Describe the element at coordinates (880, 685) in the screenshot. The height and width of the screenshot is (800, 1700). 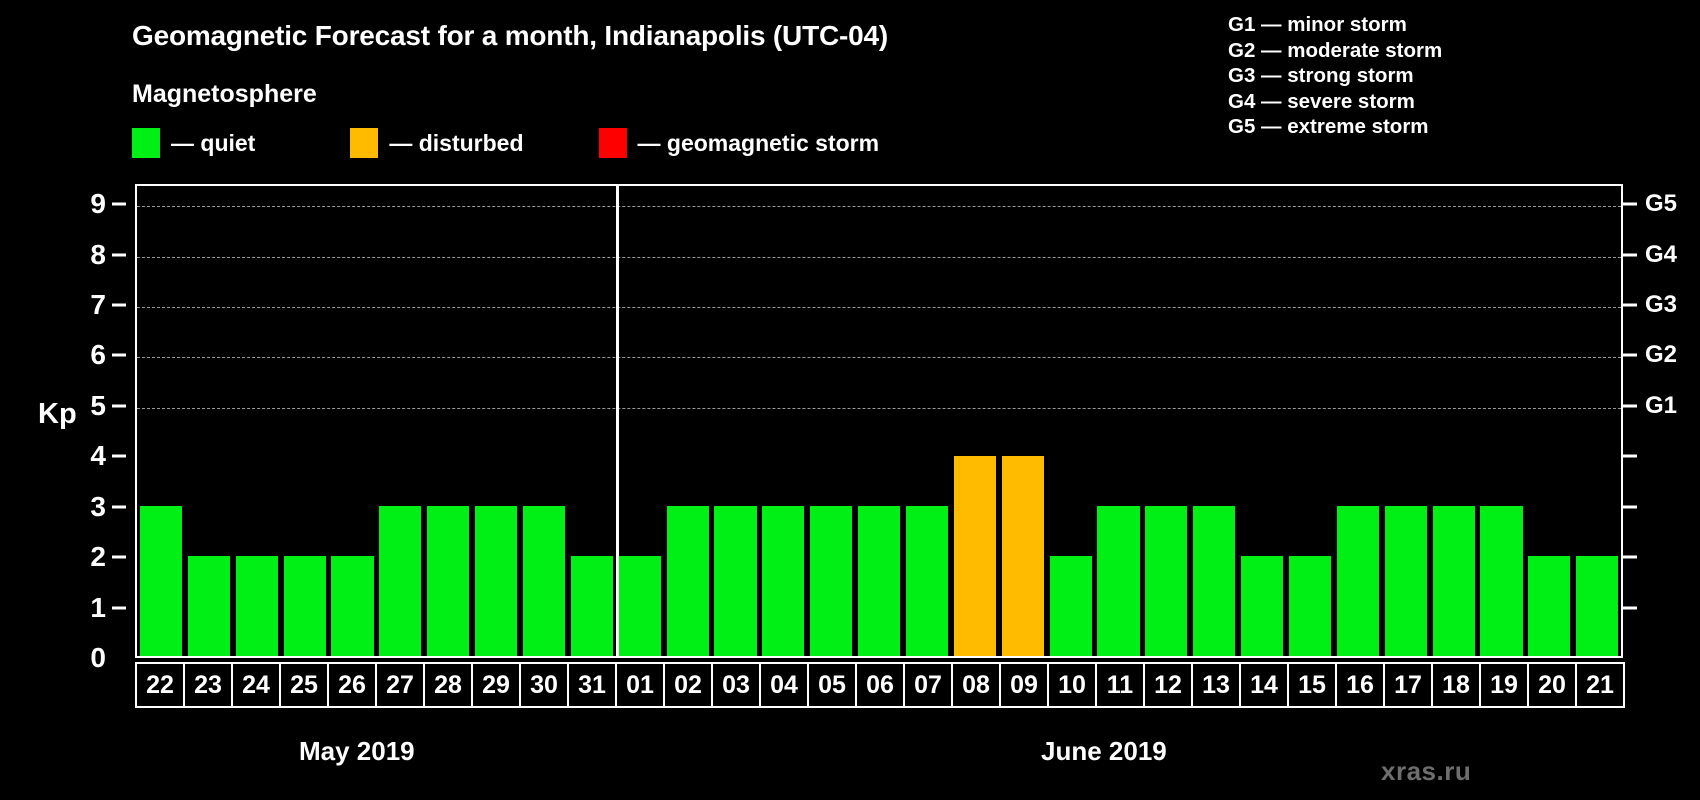
I see `date-cell-06: 06` at that location.